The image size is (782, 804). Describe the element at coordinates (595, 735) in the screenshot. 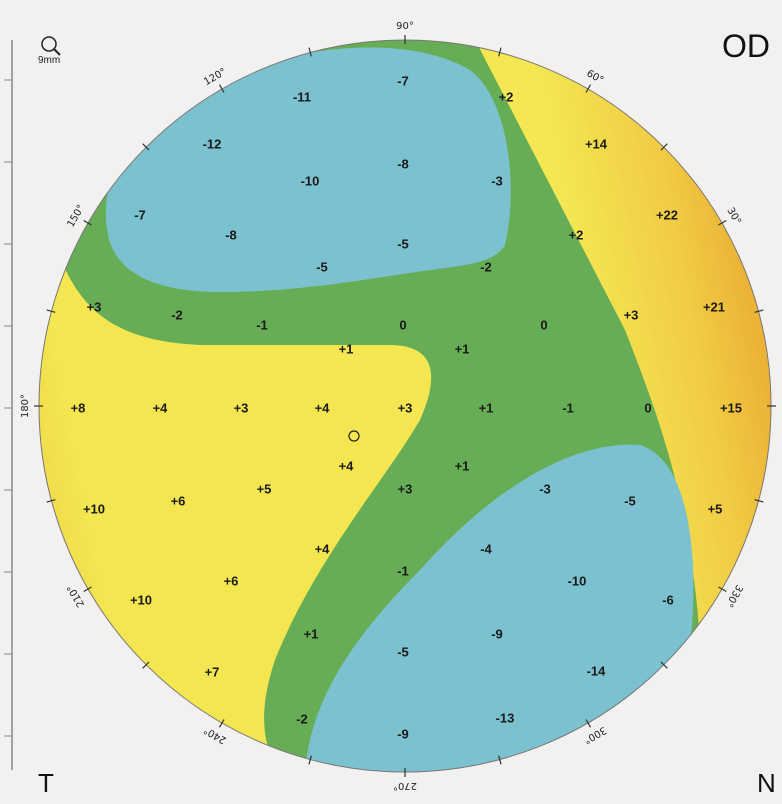

I see `degree-label: 300°` at that location.